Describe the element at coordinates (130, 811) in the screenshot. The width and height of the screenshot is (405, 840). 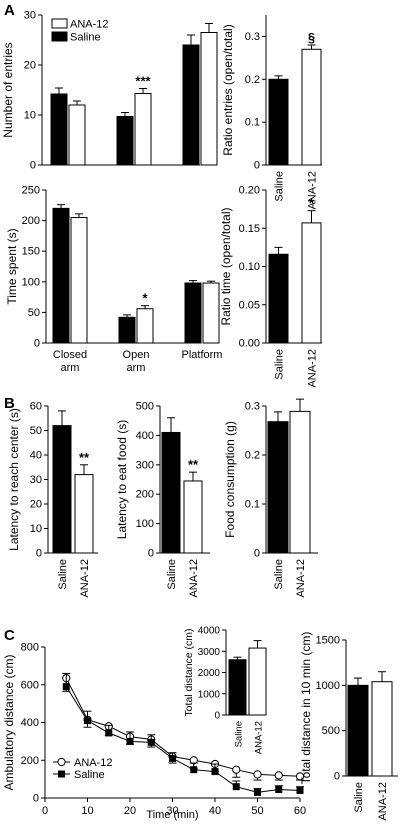
I see `x-tick-label: 20` at that location.